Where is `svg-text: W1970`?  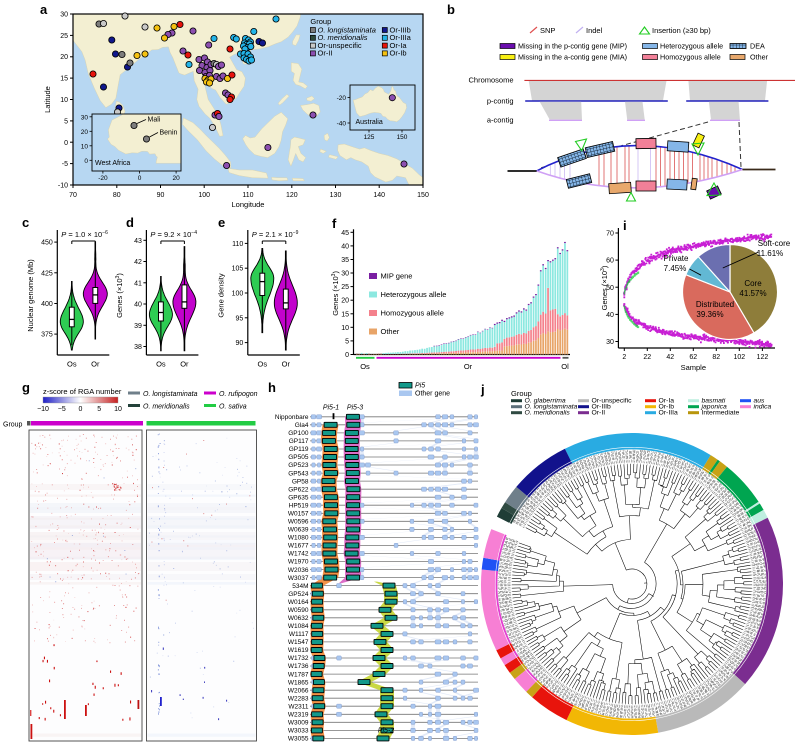 svg-text: W1970 is located at coordinates (298, 562).